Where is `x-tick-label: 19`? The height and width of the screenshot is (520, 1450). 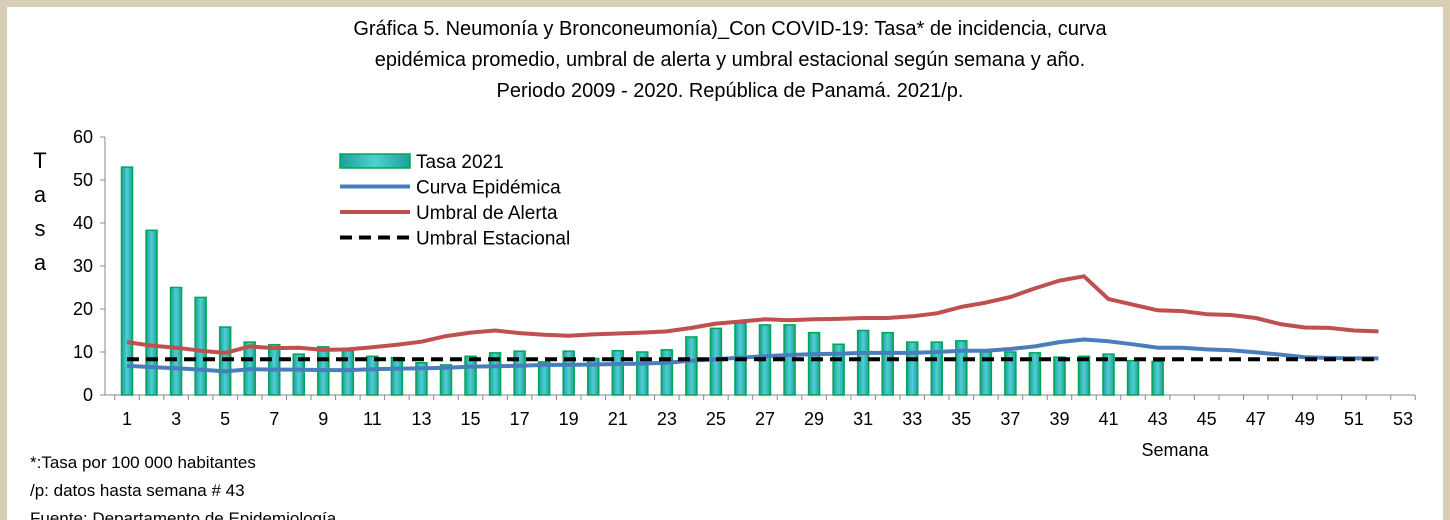 x-tick-label: 19 is located at coordinates (569, 419).